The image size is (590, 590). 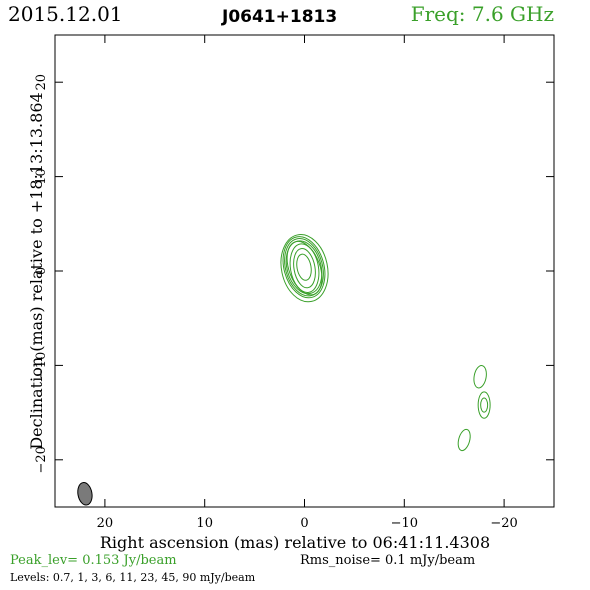 What do you see at coordinates (503, 523) in the screenshot?
I see `x-tick-label: −20` at bounding box center [503, 523].